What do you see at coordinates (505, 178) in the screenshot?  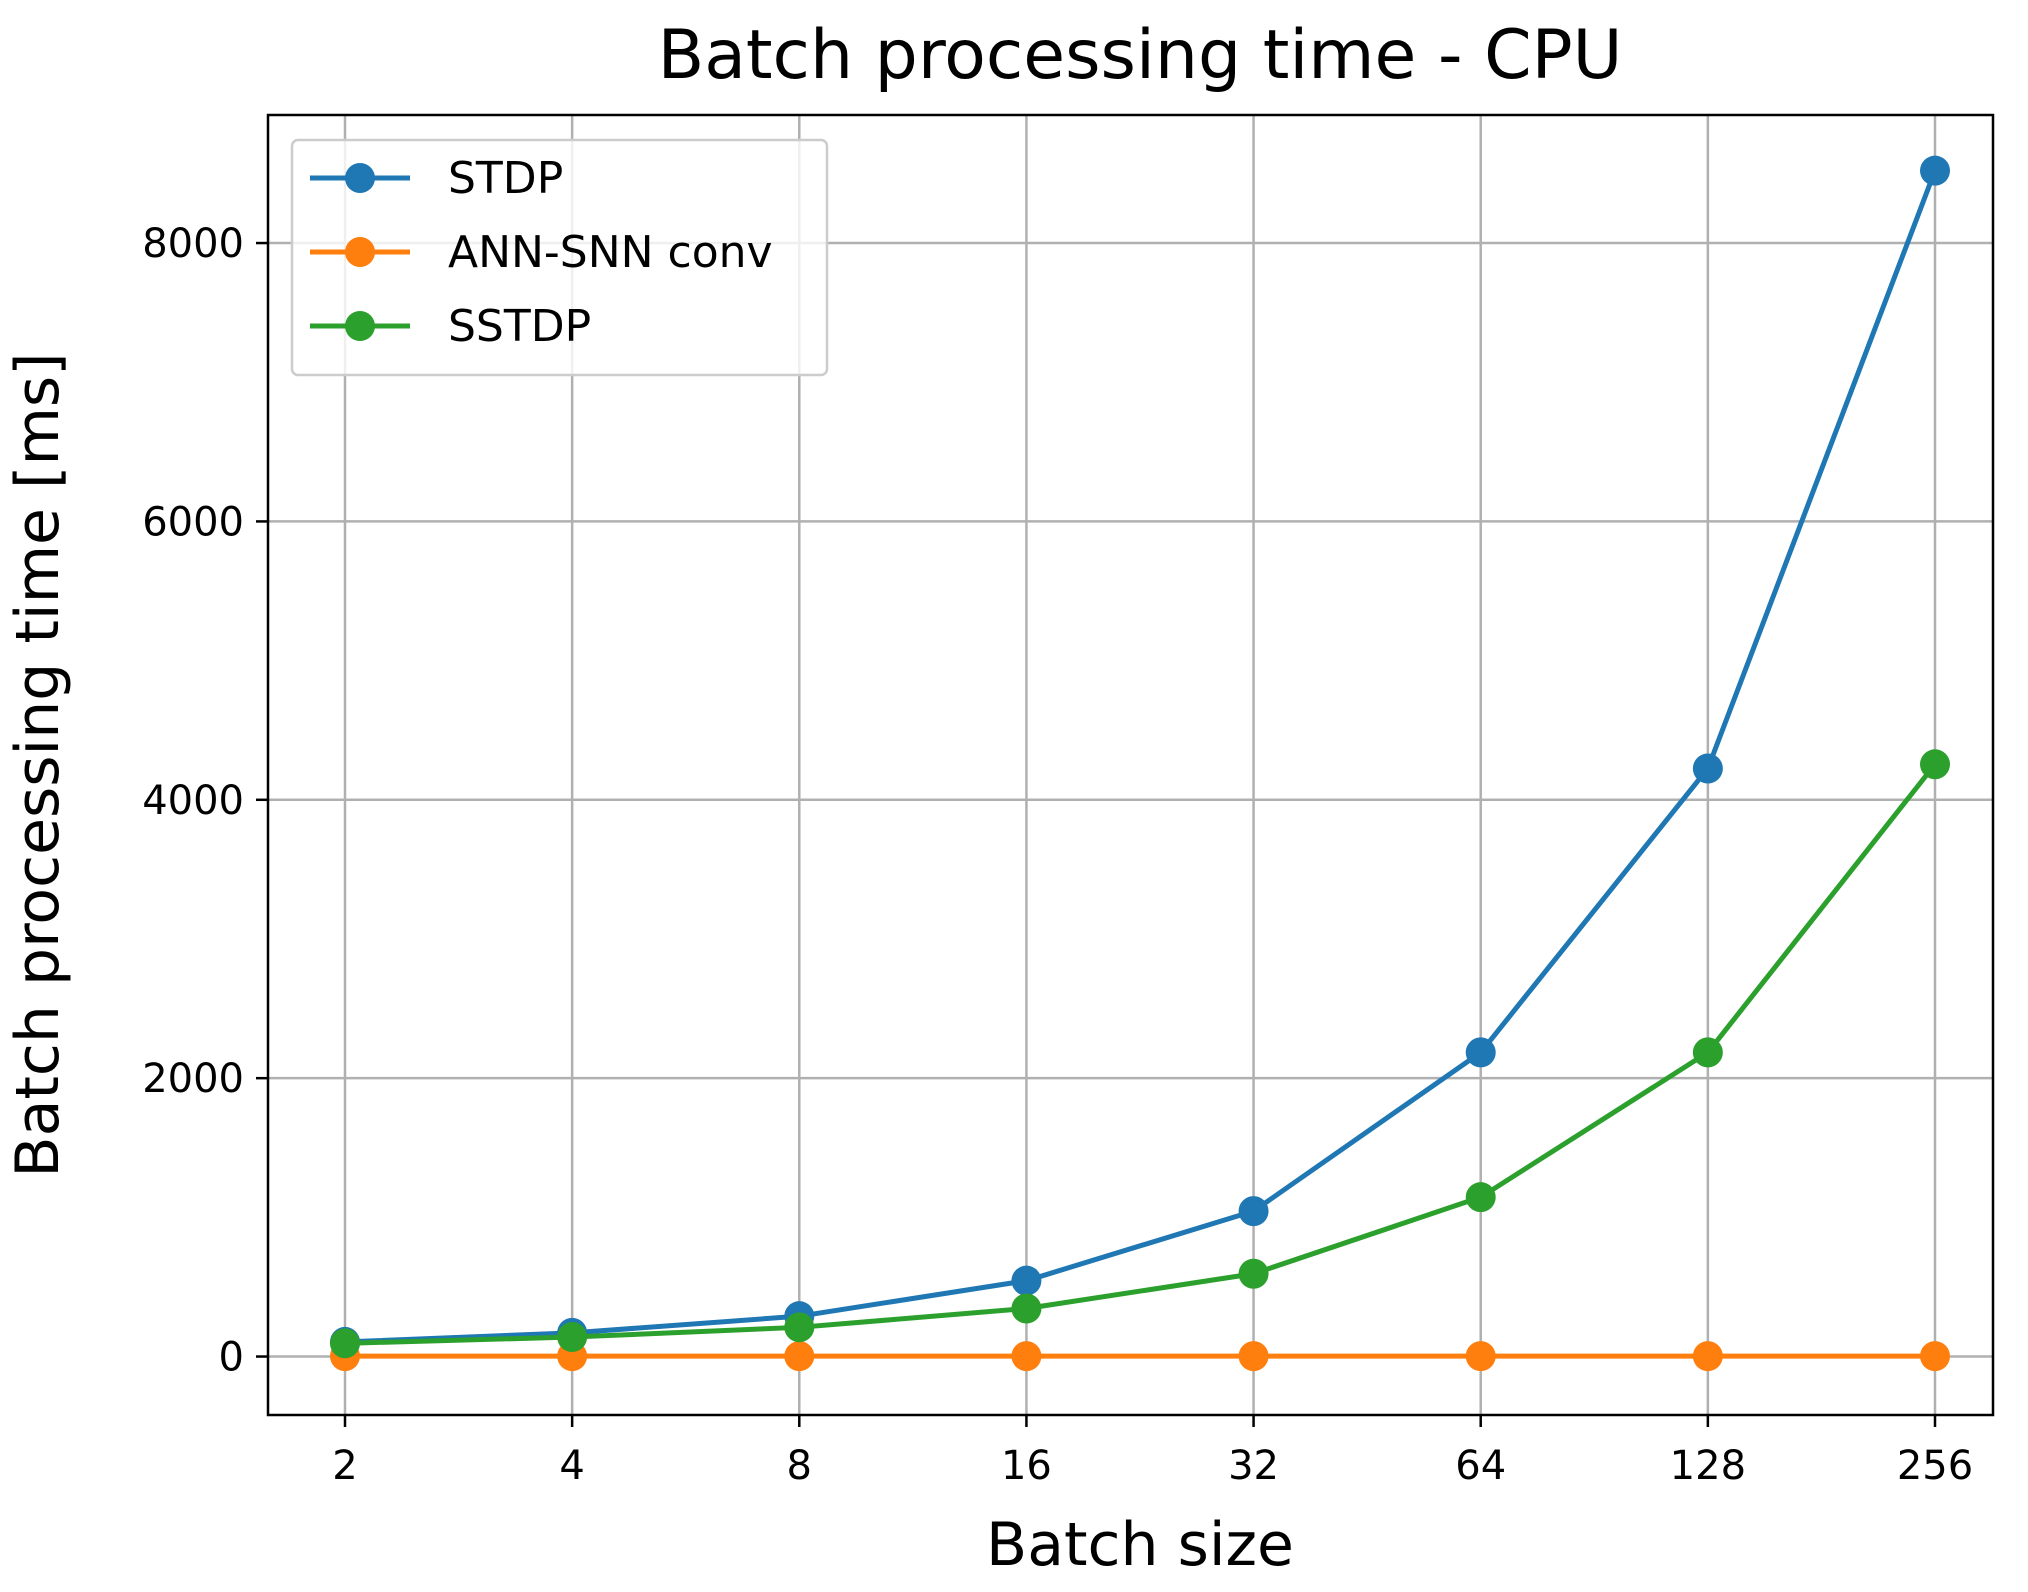 I see `legend-label: STDP` at bounding box center [505, 178].